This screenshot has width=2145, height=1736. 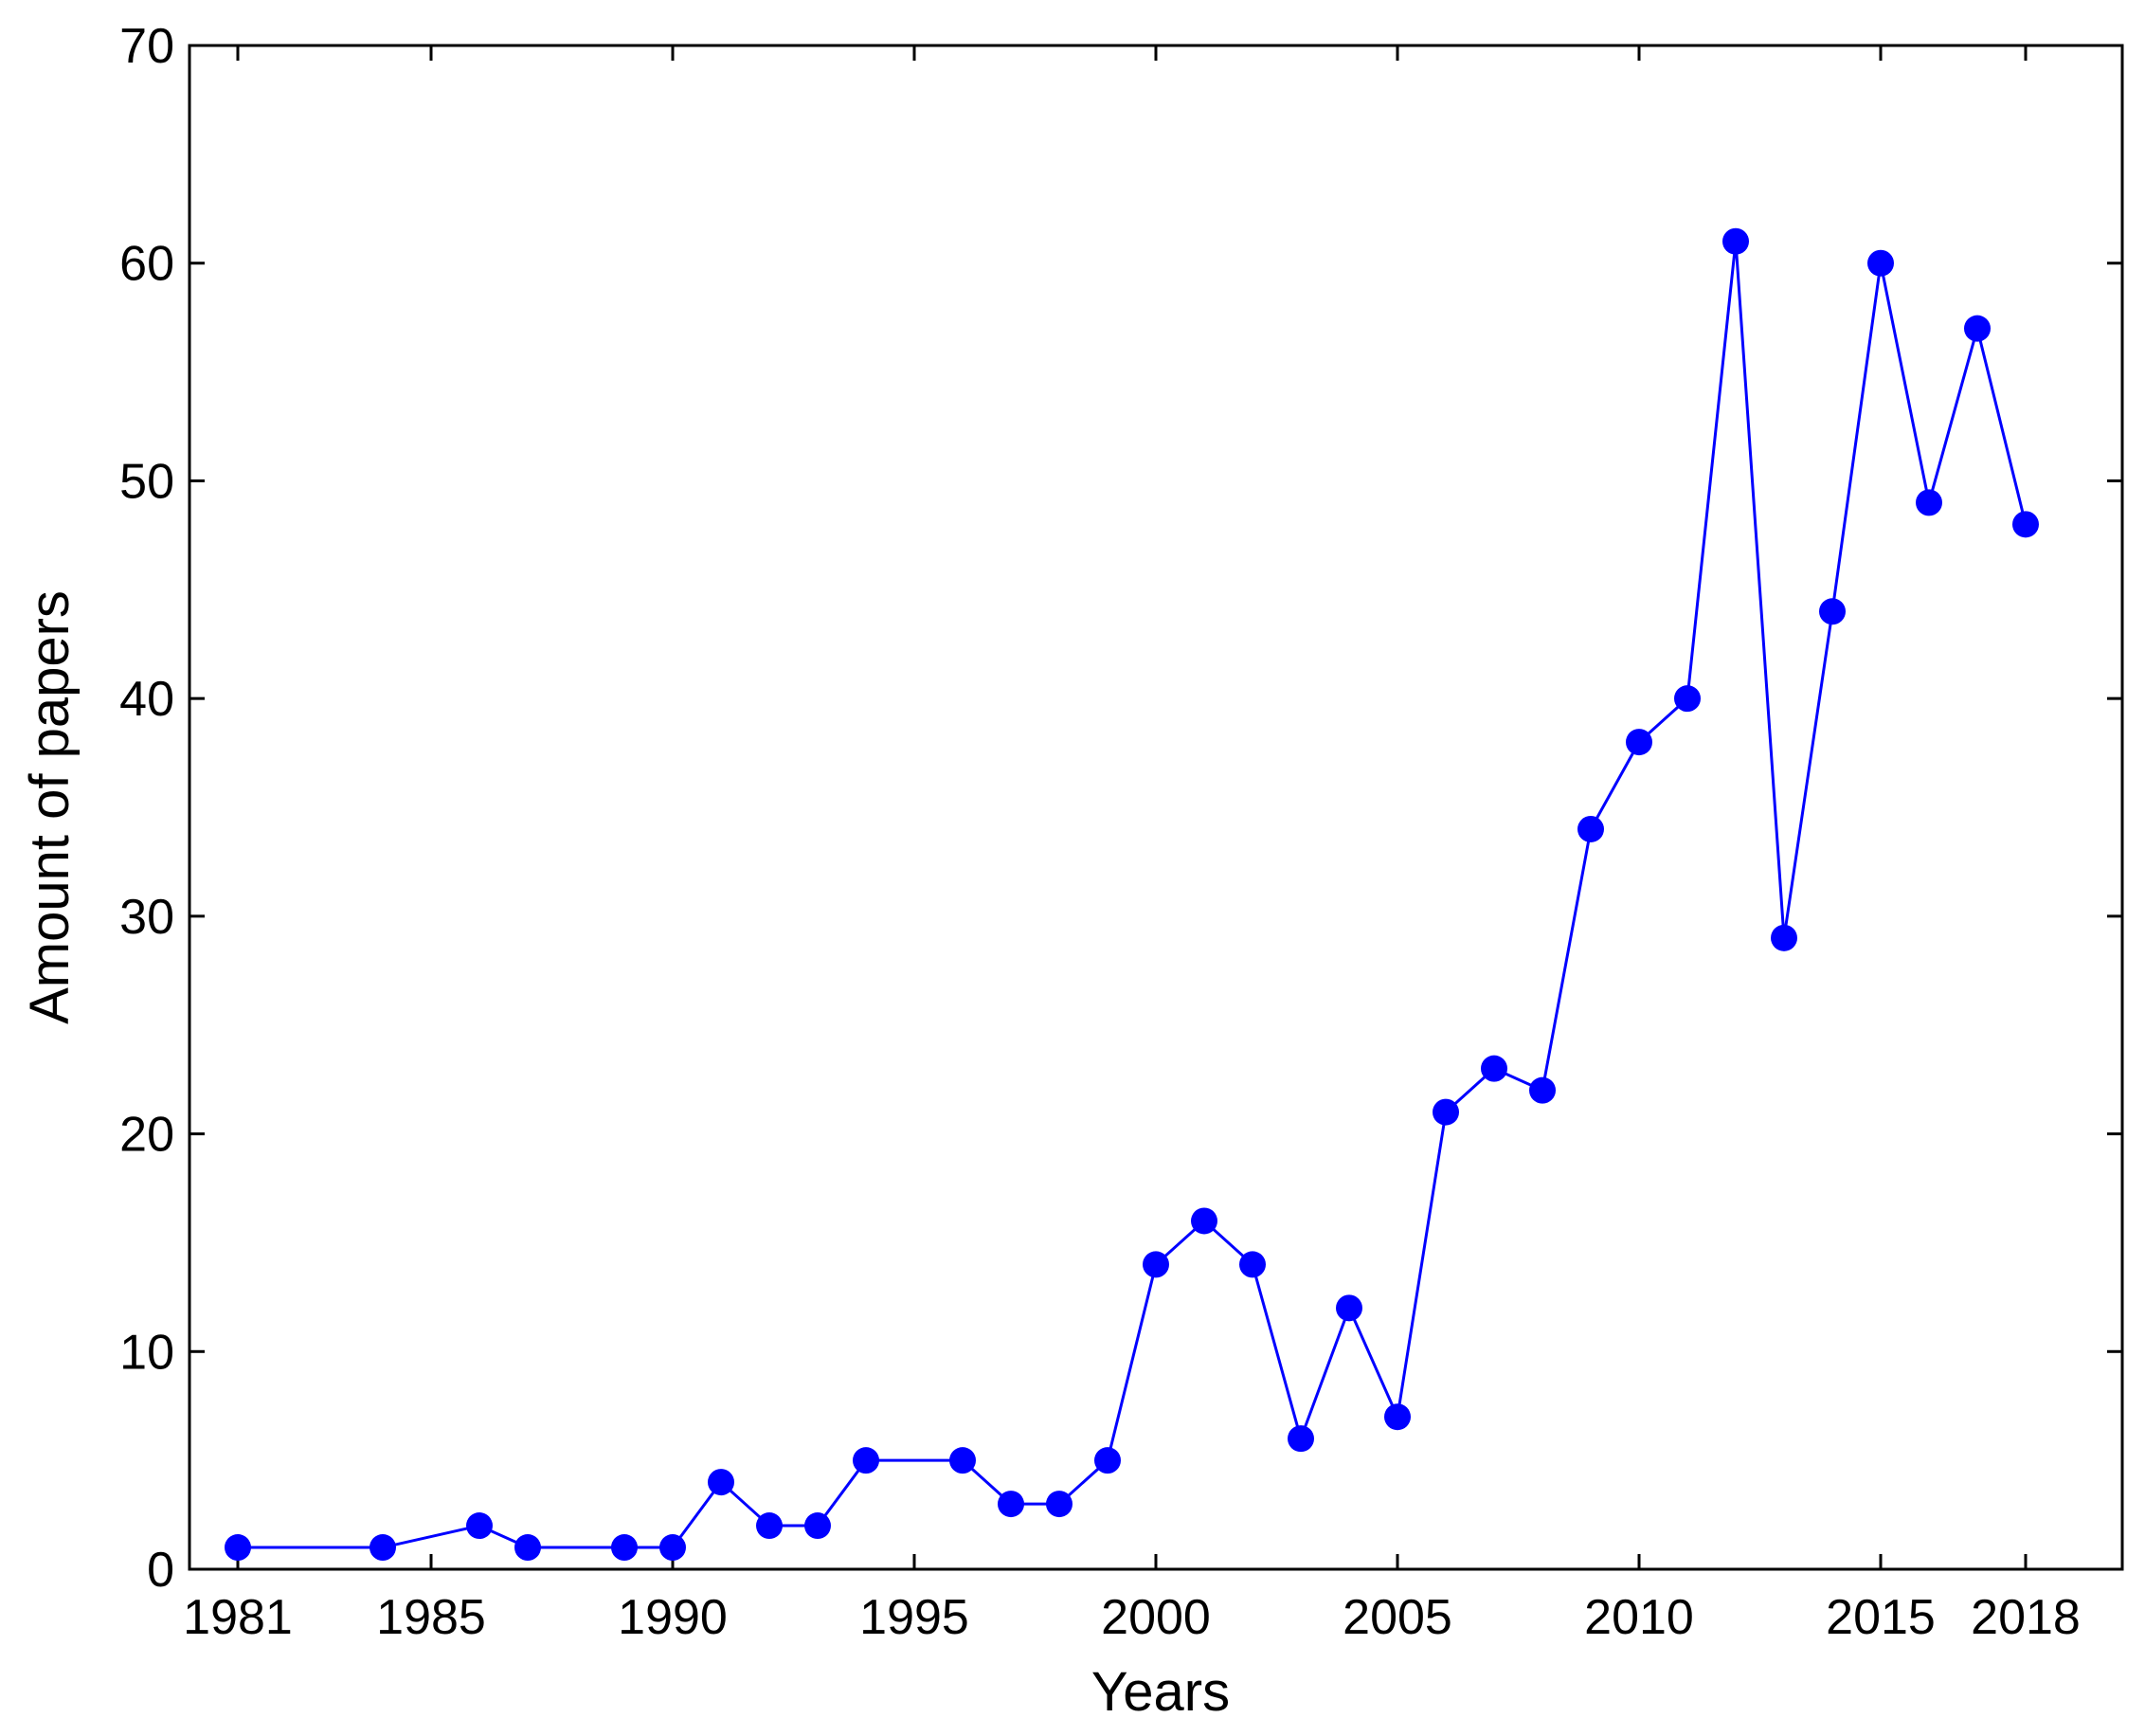 What do you see at coordinates (146, 481) in the screenshot?
I see `y-tick-label: 50` at bounding box center [146, 481].